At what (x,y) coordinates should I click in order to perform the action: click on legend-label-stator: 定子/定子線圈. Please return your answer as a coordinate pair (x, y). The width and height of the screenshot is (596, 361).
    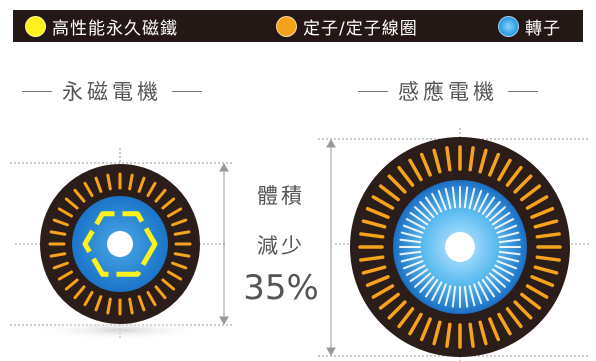
    Looking at the image, I should click on (360, 28).